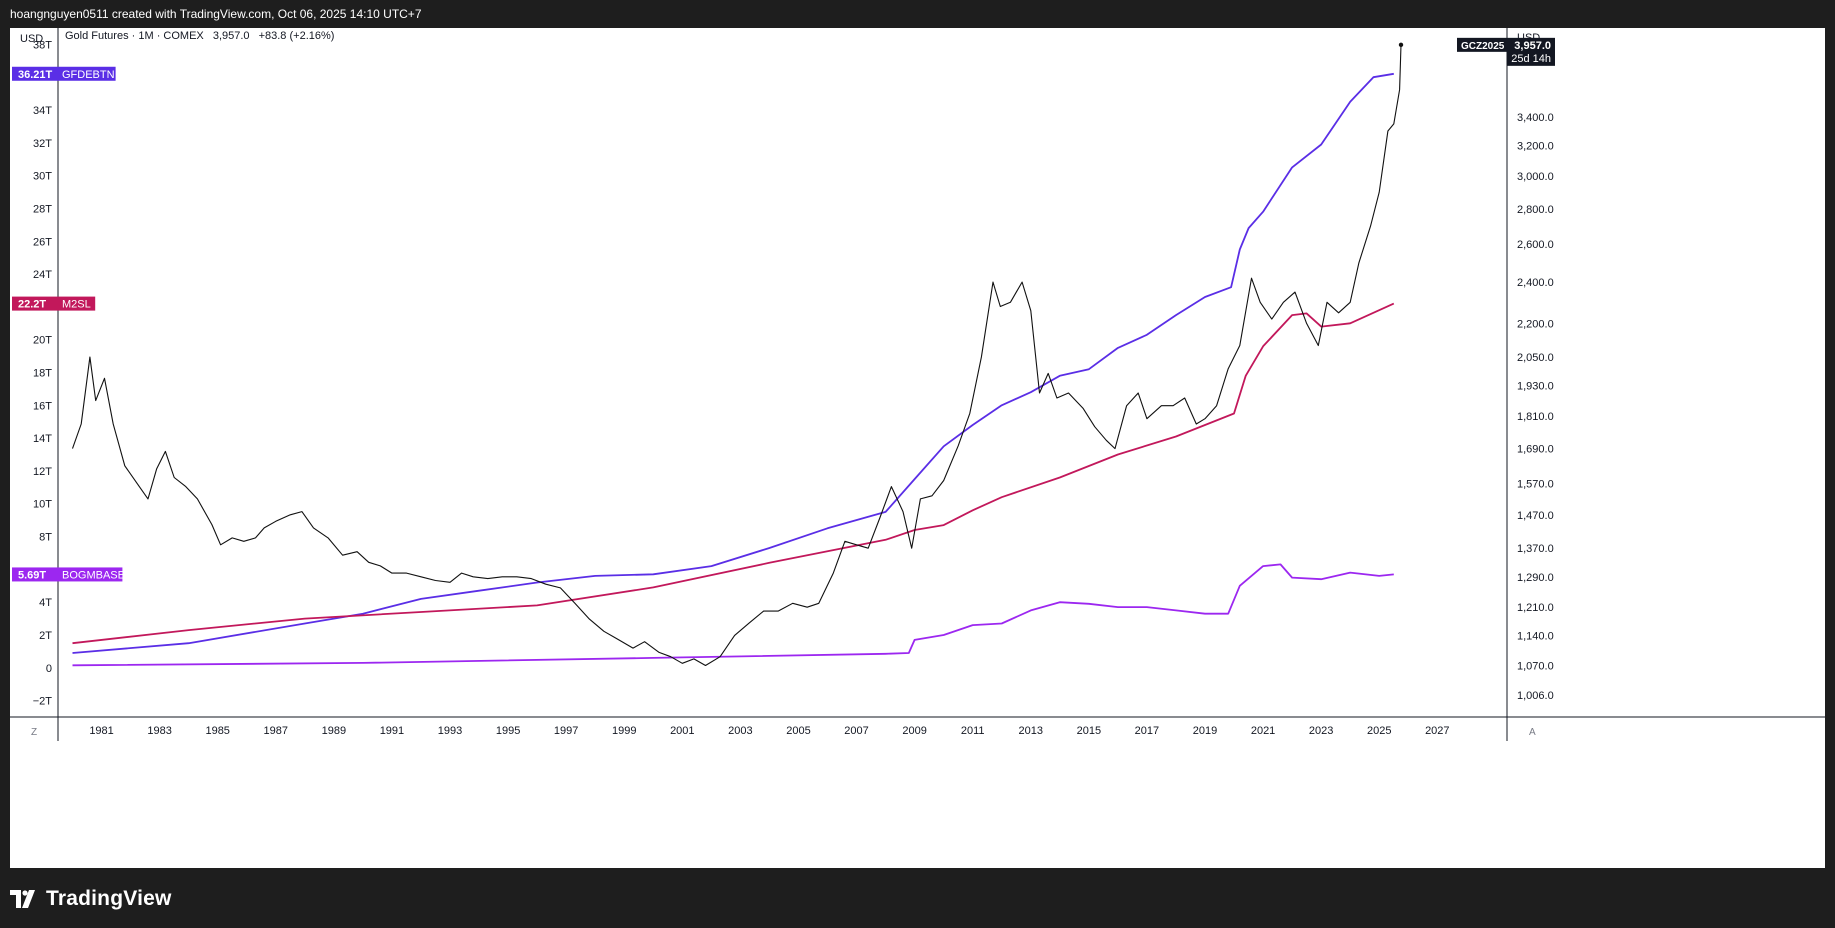 This screenshot has width=1835, height=928. What do you see at coordinates (88, 75) in the screenshot?
I see `series-badge-name: GFDEBTN` at bounding box center [88, 75].